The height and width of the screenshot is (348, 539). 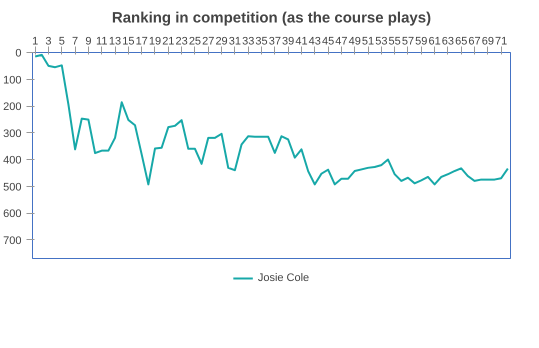 I want to click on y-tick-label: 500, so click(x=12, y=187).